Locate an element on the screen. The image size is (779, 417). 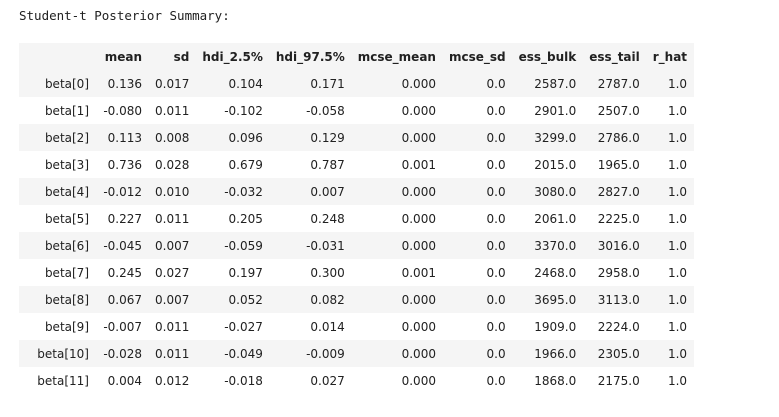
table-cell: 0.004 is located at coordinates (124, 380).